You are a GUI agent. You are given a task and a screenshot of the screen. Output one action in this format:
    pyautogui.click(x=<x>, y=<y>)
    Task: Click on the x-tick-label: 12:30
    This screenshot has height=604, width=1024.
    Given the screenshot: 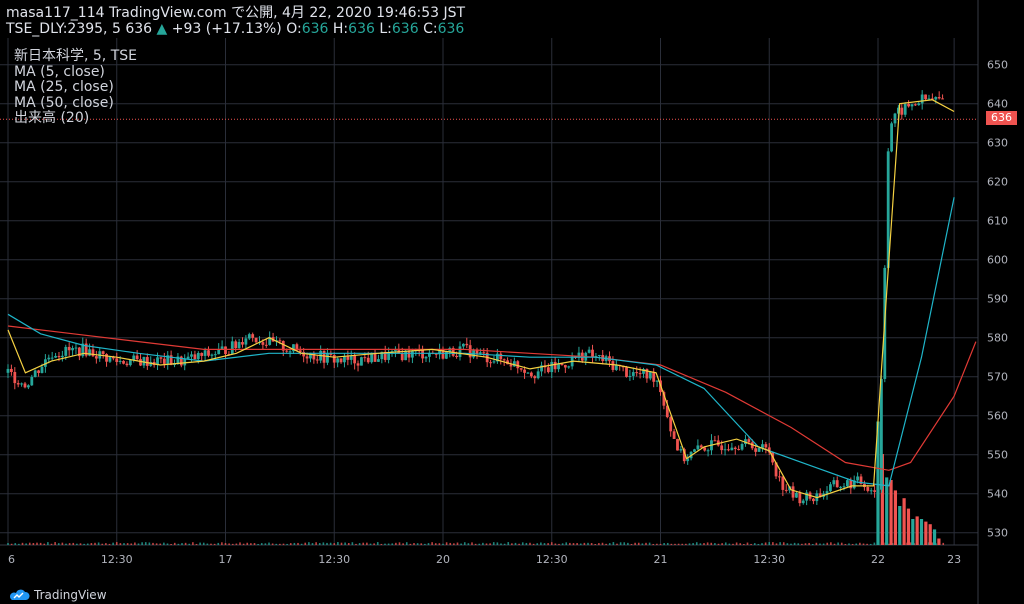 What is the action you would take?
    pyautogui.click(x=334, y=559)
    